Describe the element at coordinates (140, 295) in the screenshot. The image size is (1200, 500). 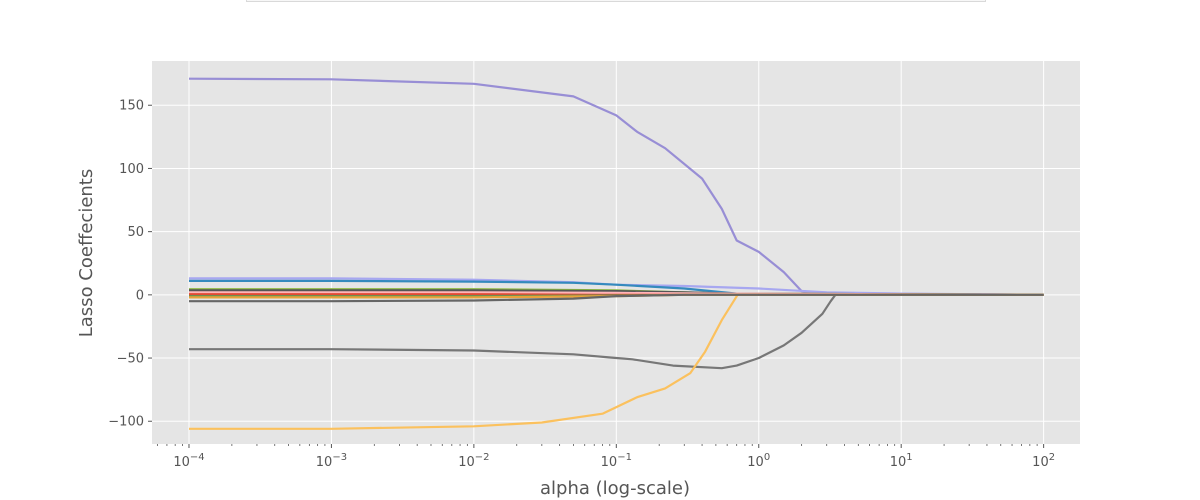
I see `y-tick-label: 0` at that location.